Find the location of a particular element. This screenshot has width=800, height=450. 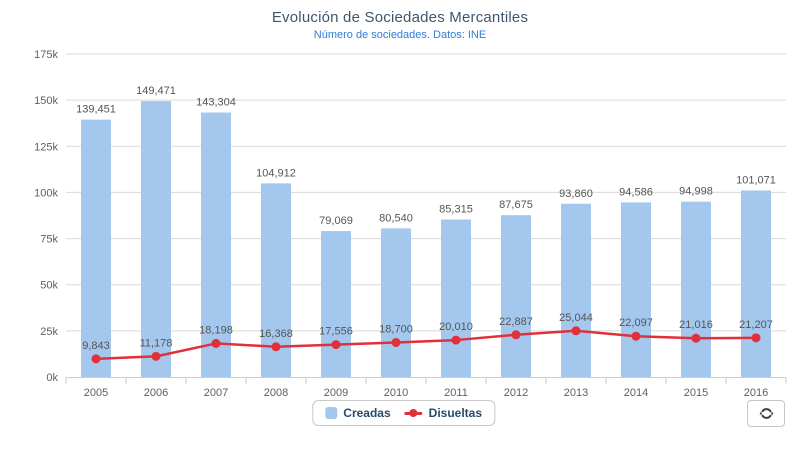

x-axis-label: 2009 is located at coordinates (336, 393).